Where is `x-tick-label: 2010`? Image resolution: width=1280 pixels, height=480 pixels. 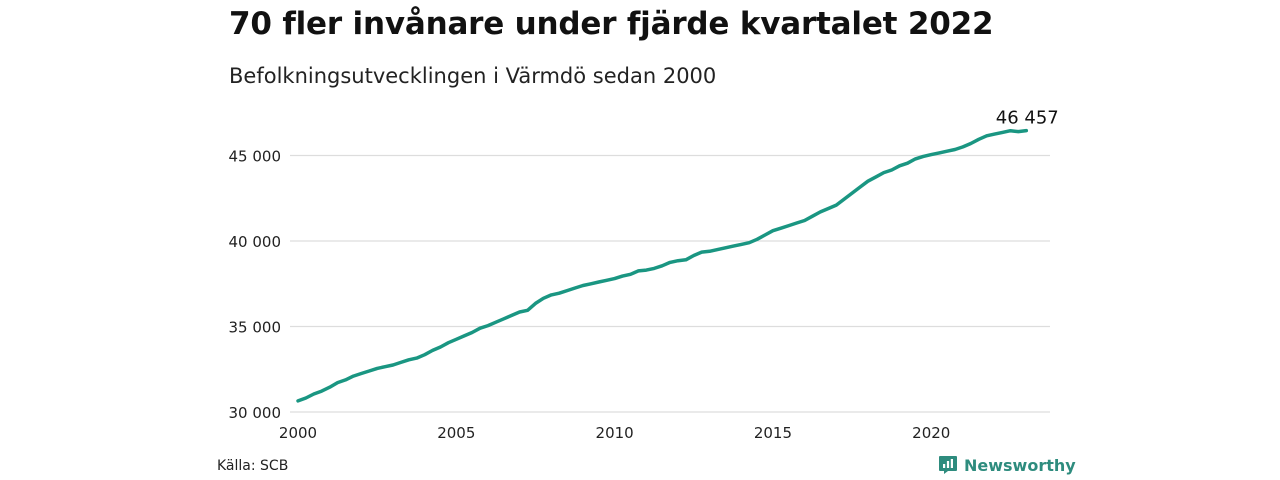 x-tick-label: 2010 is located at coordinates (615, 433).